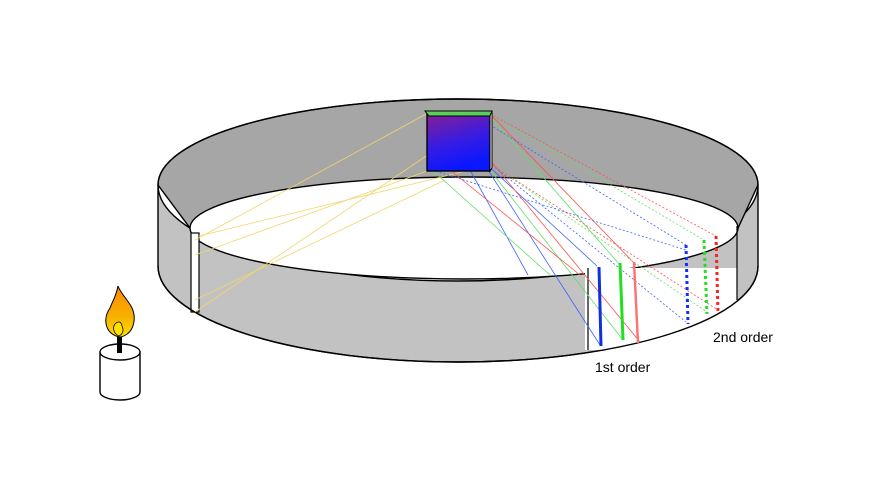 The height and width of the screenshot is (488, 884). I want to click on second-order-lines, so click(702, 280).